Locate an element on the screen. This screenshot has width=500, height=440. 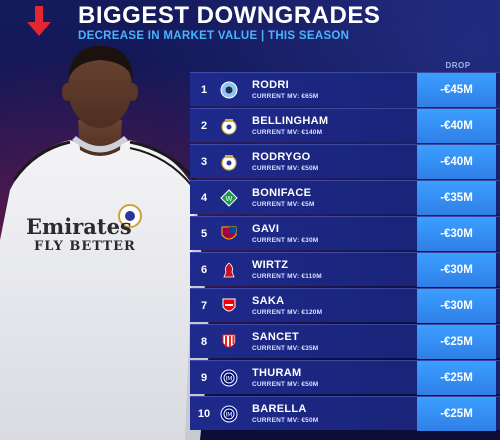
current-market-value: CURRENT MV: €140M is located at coordinates (287, 132).